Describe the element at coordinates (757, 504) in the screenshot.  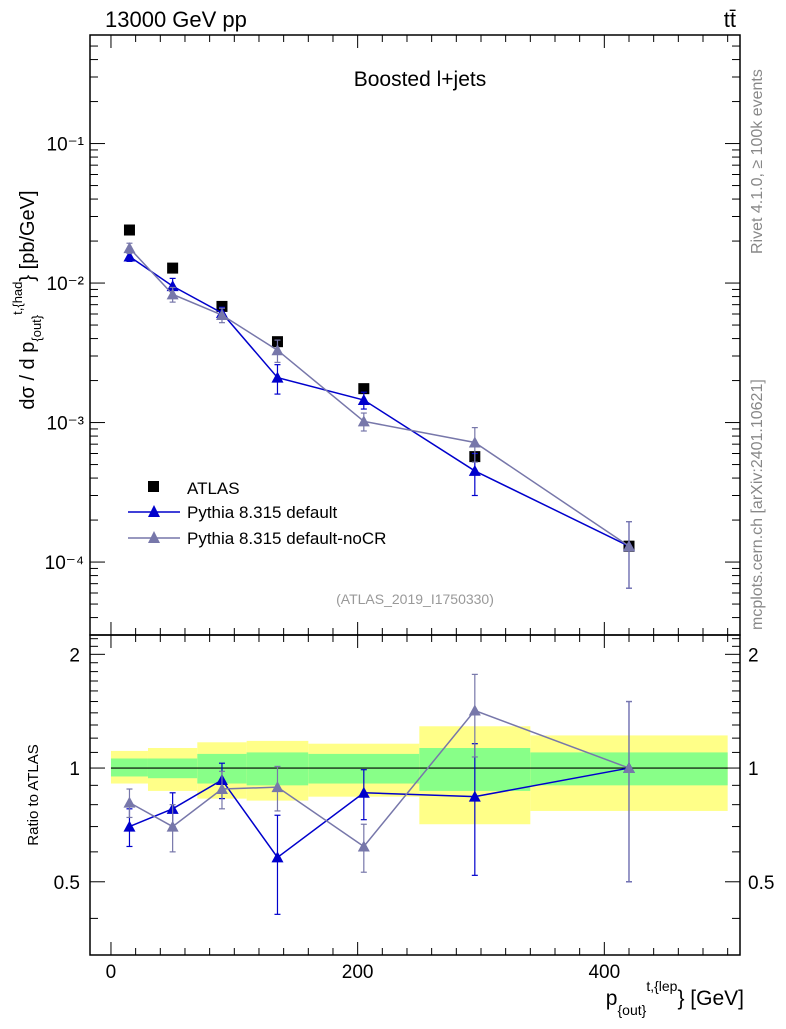
I see `mcplots-label: mcplots.cern.ch [arXiv:2401.10621]` at that location.